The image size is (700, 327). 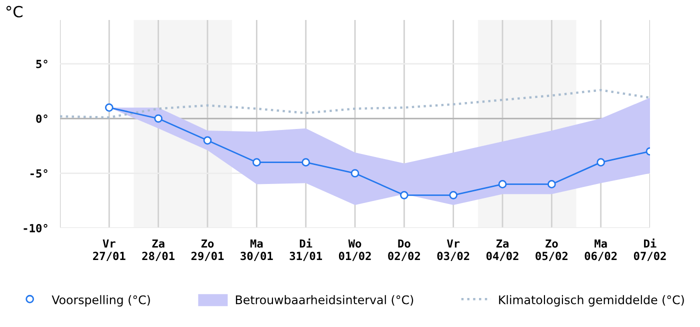 I want to click on y-tick-label: -10°, so click(x=36, y=228).